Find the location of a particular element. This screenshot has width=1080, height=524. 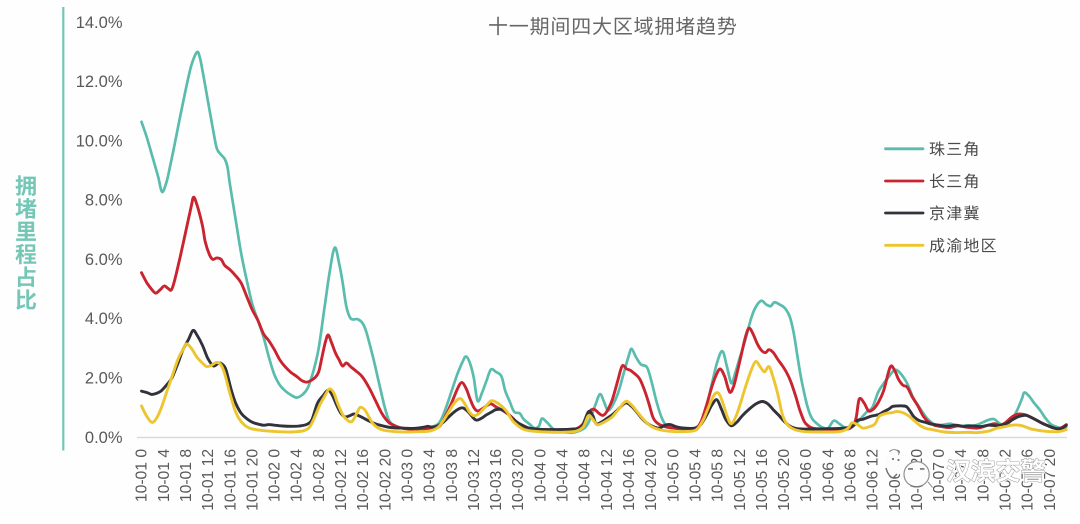

svg-text: 10-05 0 is located at coordinates (673, 475).